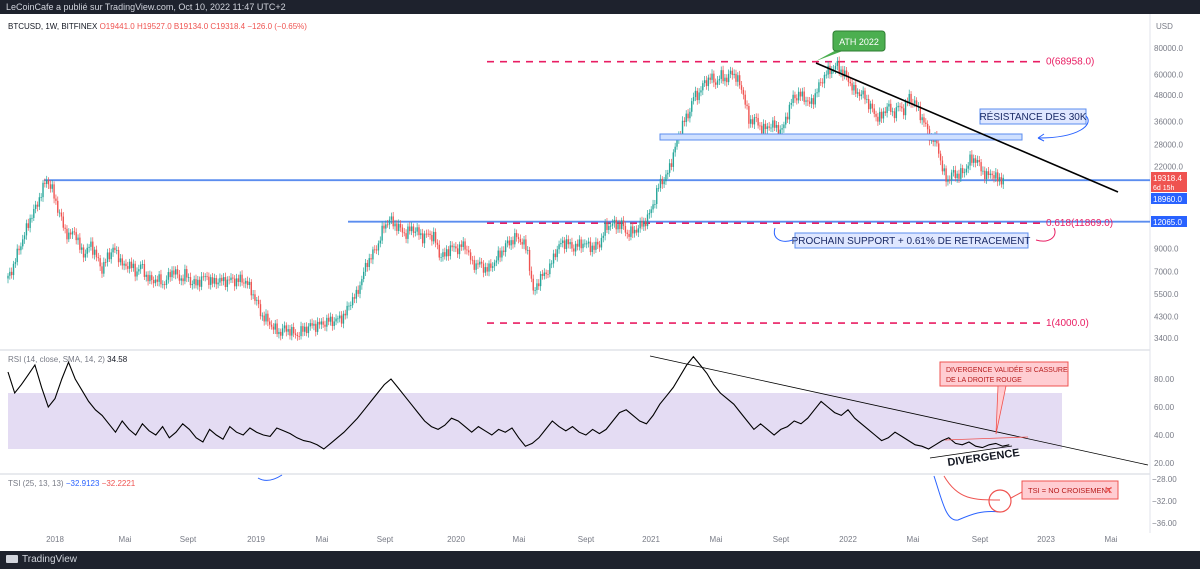 The width and height of the screenshot is (1200, 569). I want to click on price-tick-label: 80000.0, so click(1168, 48).